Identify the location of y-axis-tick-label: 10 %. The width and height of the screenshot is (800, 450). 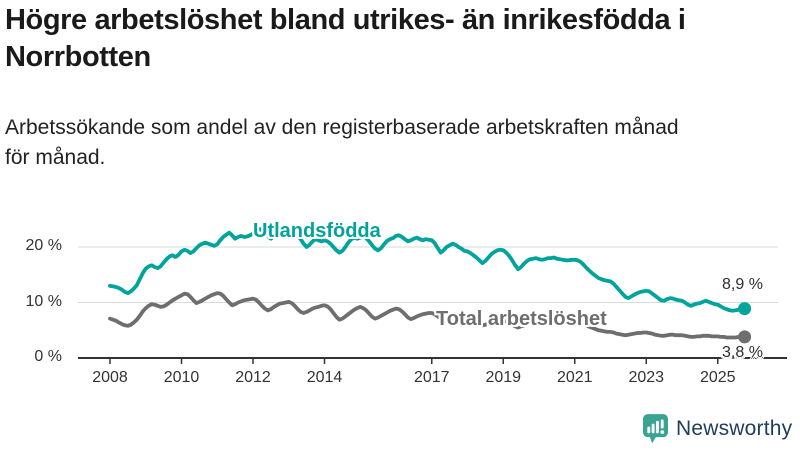
(43, 301).